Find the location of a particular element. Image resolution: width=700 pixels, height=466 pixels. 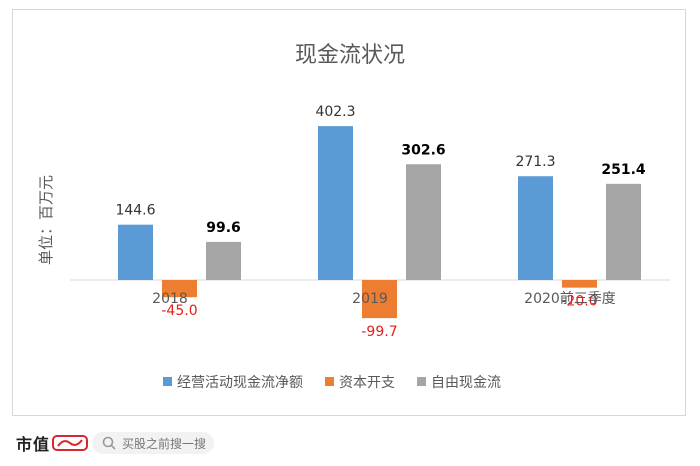

x-tick-label-1: 2018 is located at coordinates (170, 299).